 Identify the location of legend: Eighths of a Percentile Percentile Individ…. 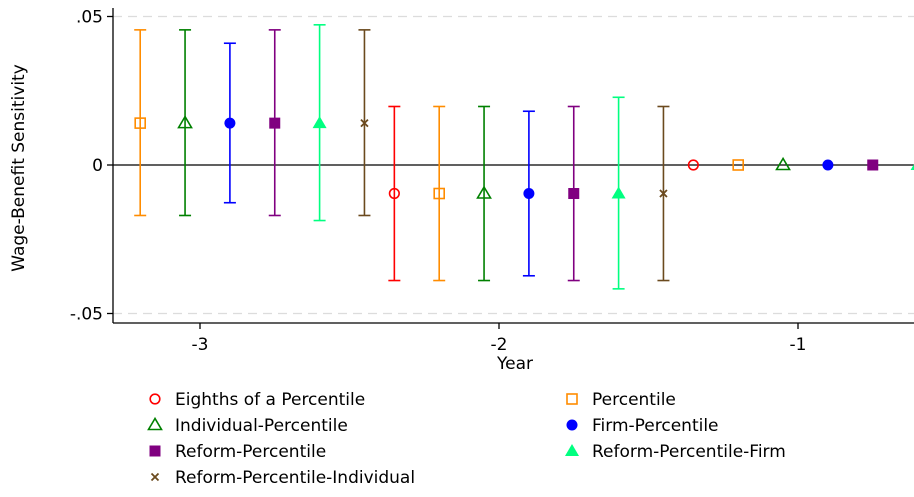
(466, 439).